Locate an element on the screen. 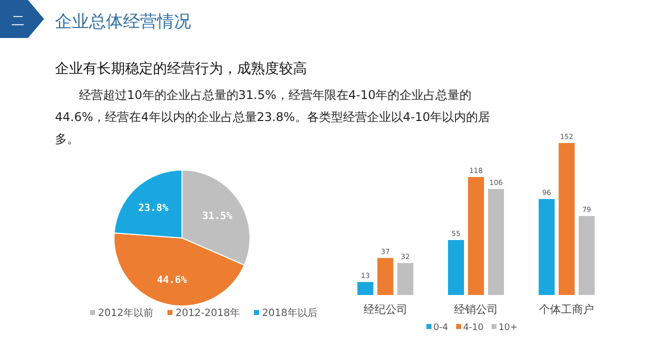 The height and width of the screenshot is (348, 650). x-tick-label: 经纪公司 is located at coordinates (385, 309).